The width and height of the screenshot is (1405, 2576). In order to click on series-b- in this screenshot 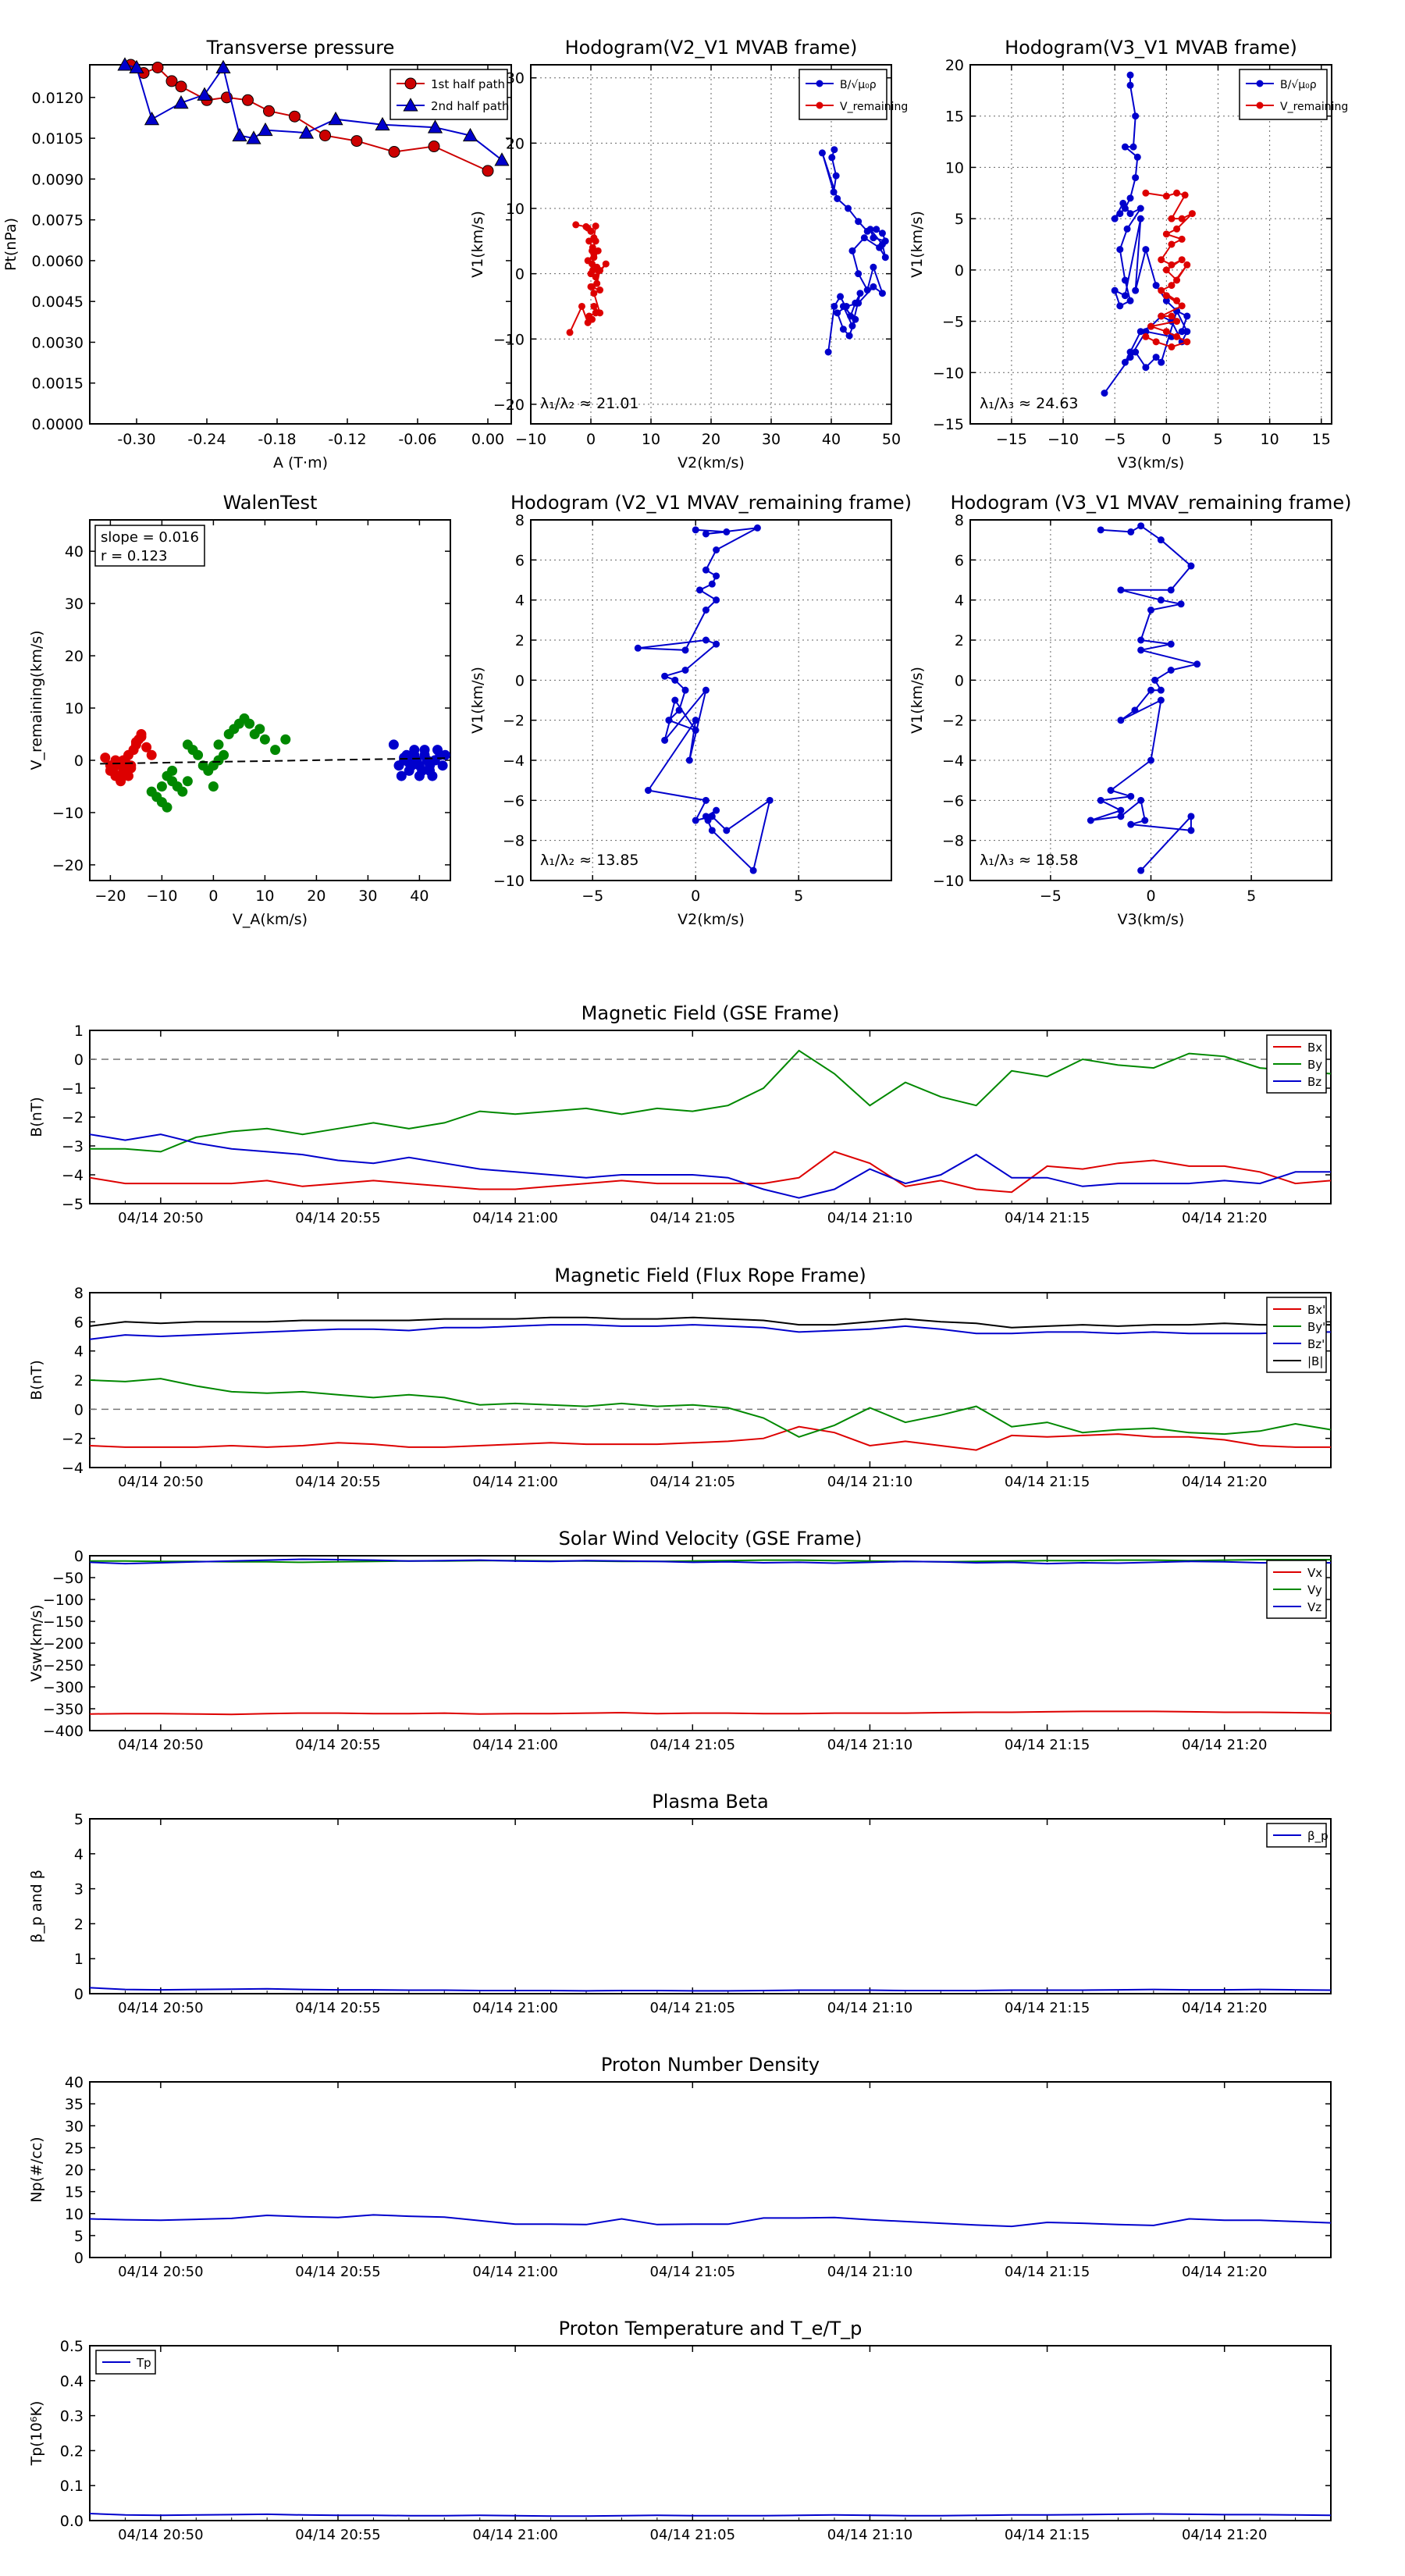, I will do `click(854, 251)`.